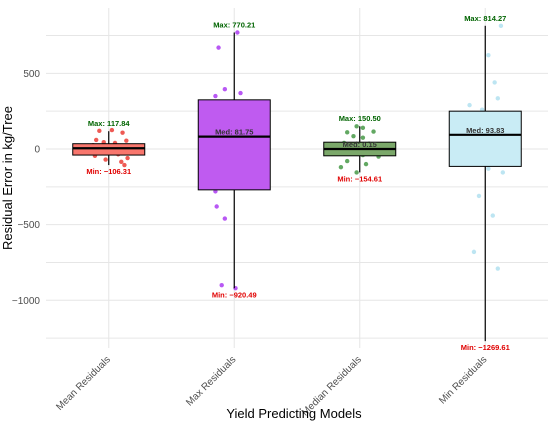  What do you see at coordinates (28, 225) in the screenshot?
I see `y-tick-label: −500` at bounding box center [28, 225].